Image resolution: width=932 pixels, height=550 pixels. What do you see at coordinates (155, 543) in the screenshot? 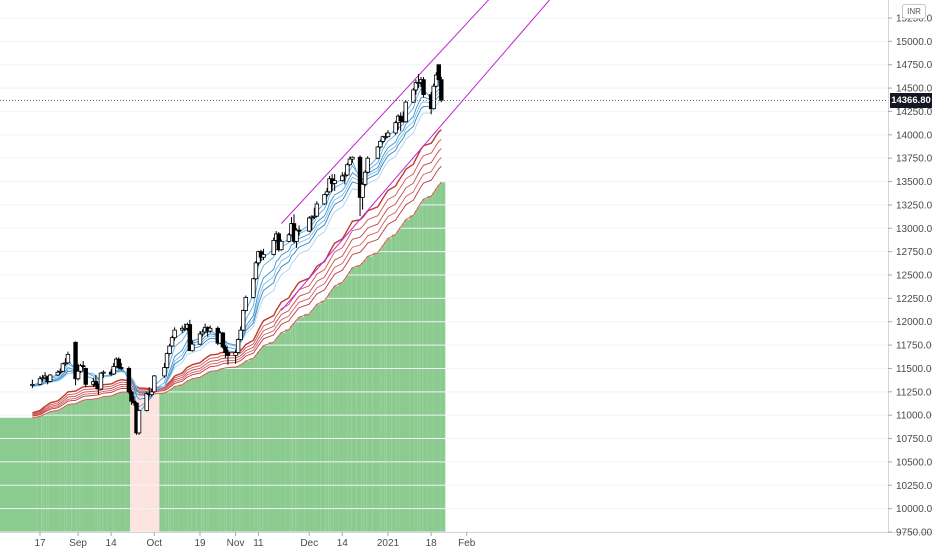
I see `x-tick-label: Oct` at bounding box center [155, 543].